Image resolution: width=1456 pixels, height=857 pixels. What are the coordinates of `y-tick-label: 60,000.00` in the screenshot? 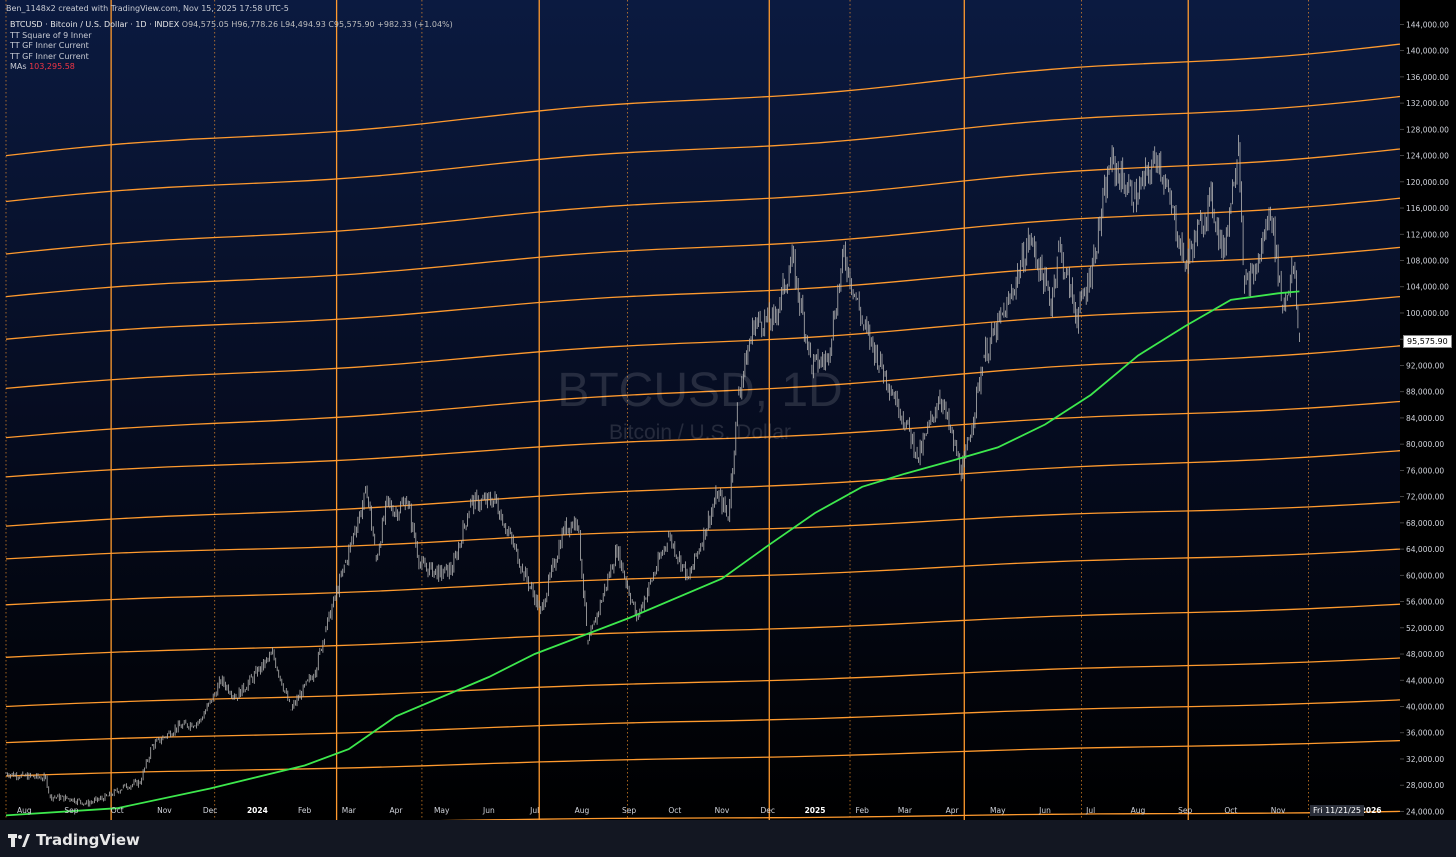 It's located at (1425, 575).